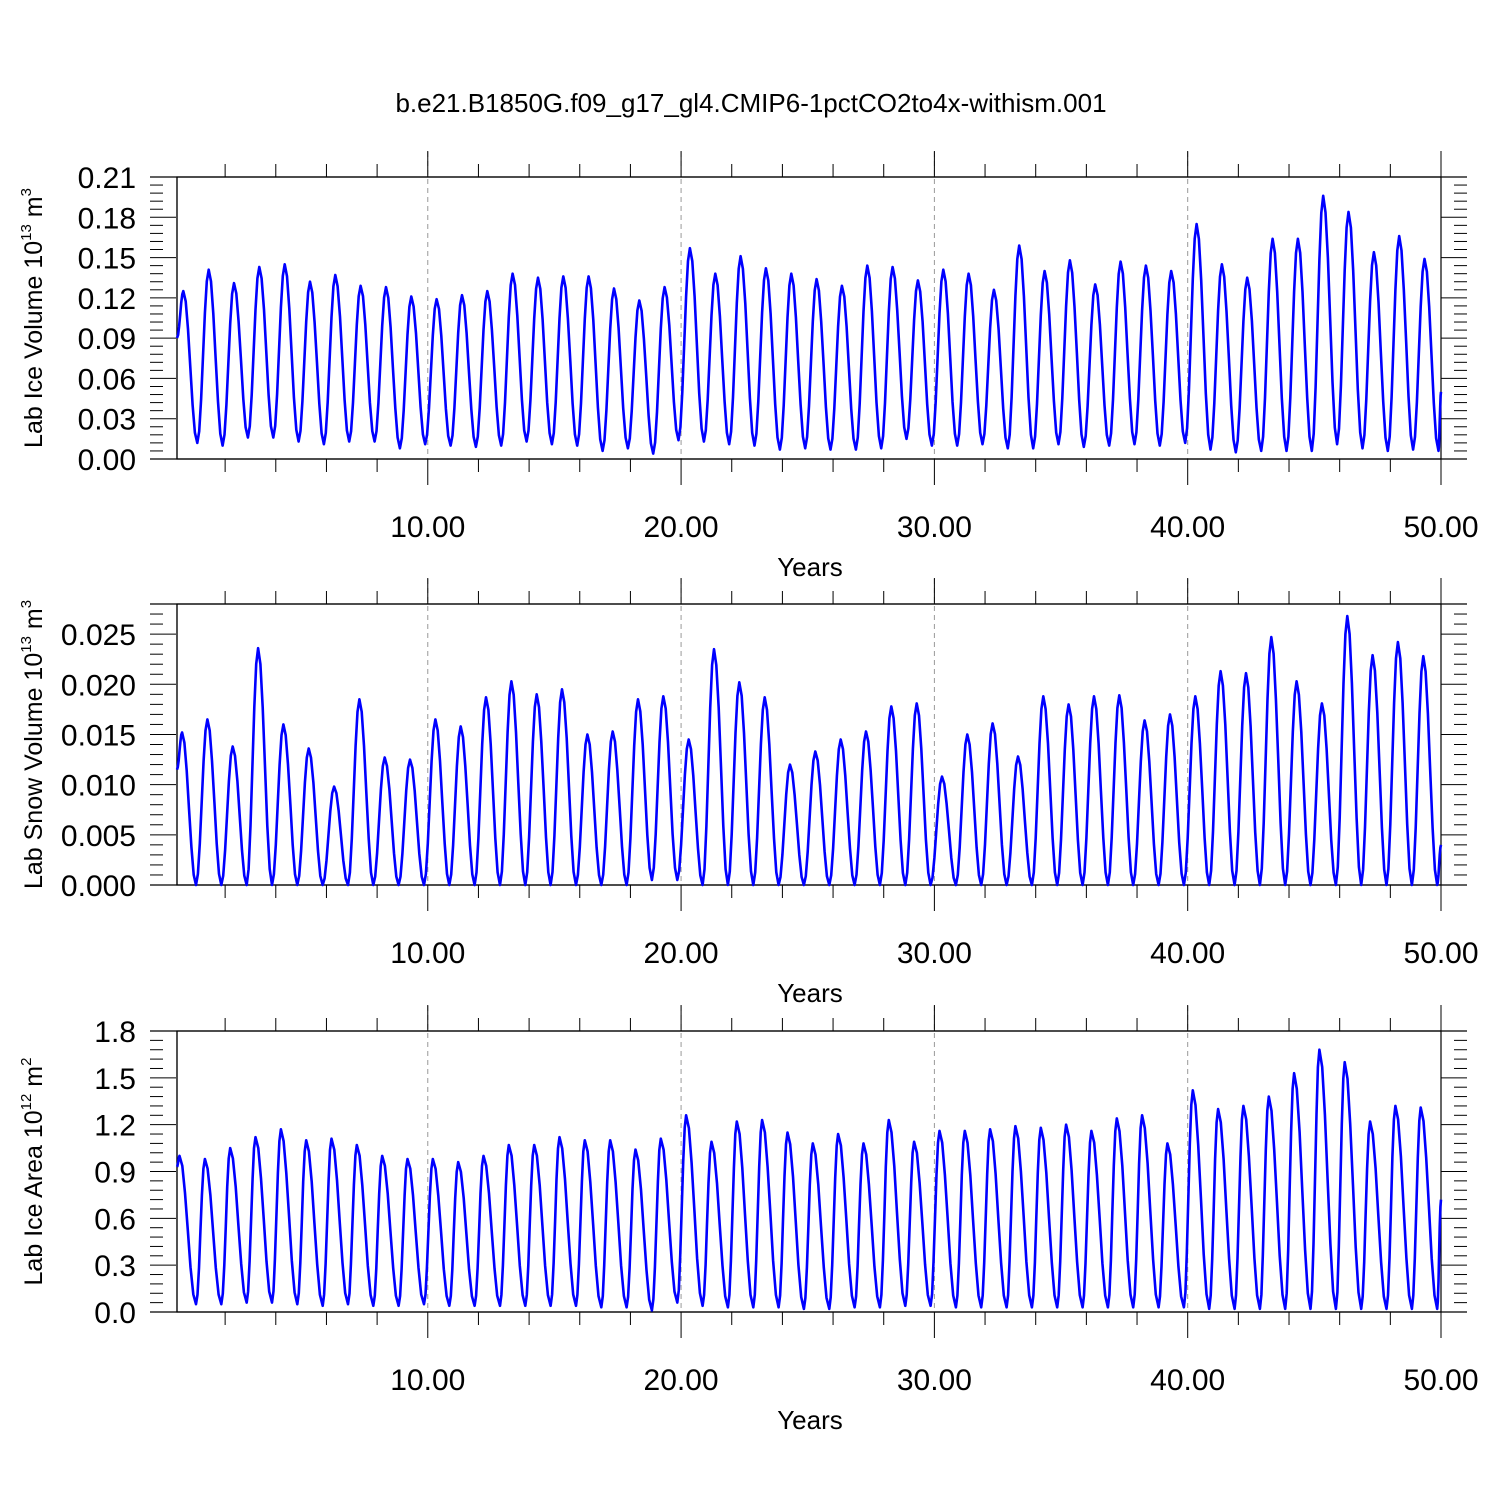  I want to click on y-tick-label: 0.00, so click(107, 460).